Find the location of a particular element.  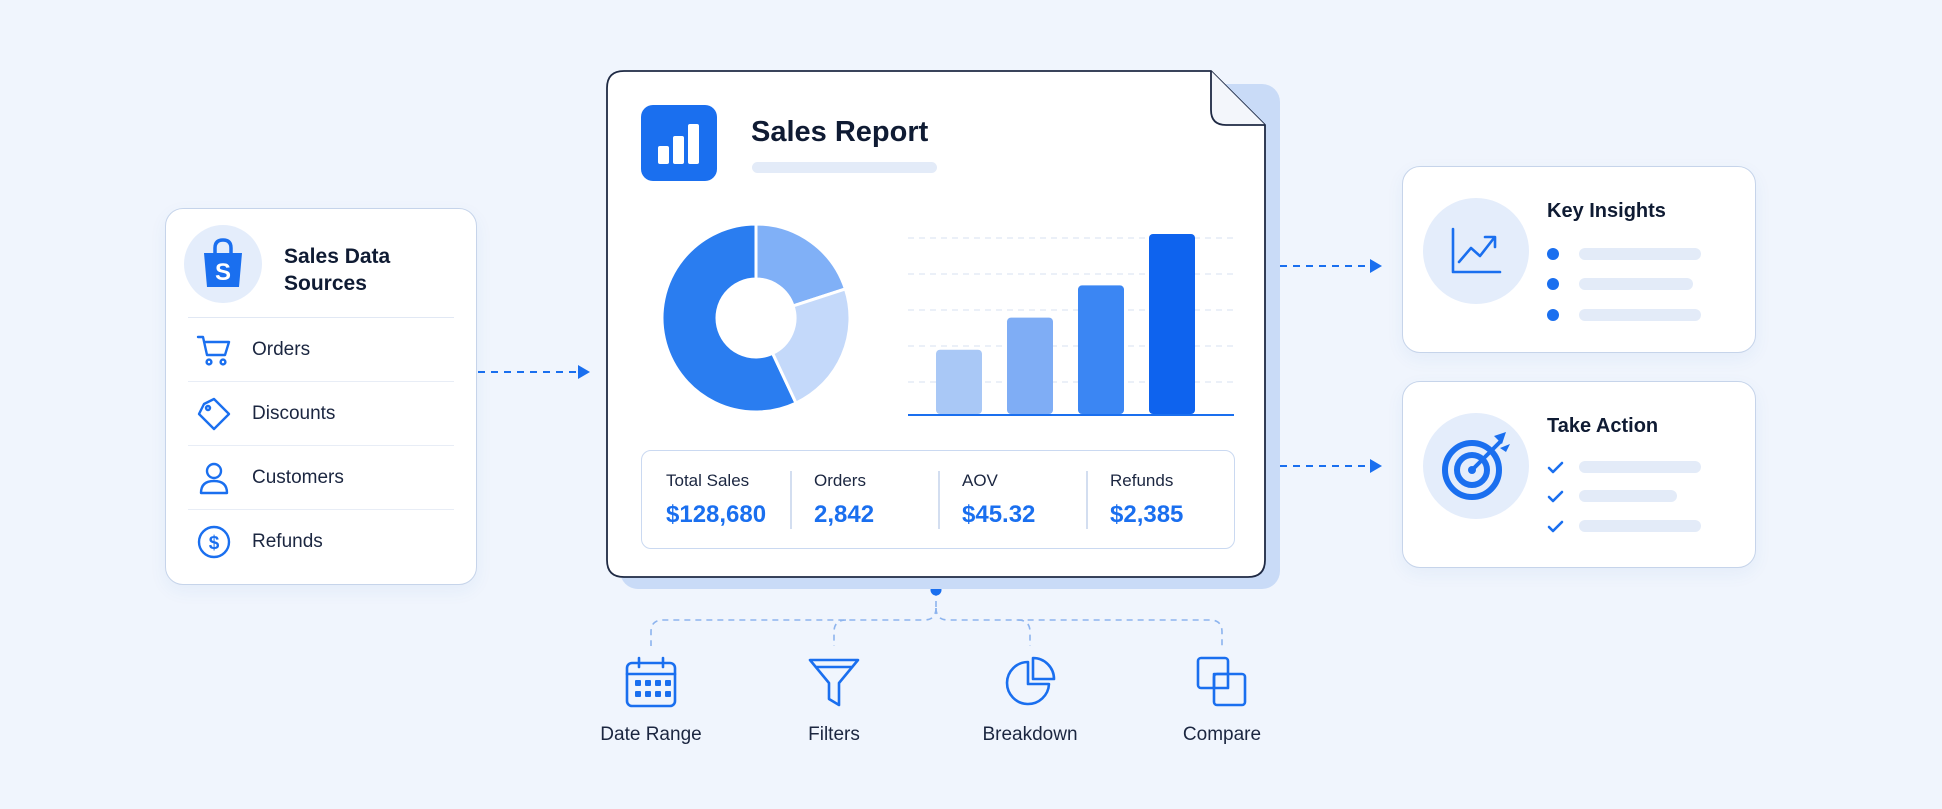

dollar-circle-icon: $ is located at coordinates (214, 542).